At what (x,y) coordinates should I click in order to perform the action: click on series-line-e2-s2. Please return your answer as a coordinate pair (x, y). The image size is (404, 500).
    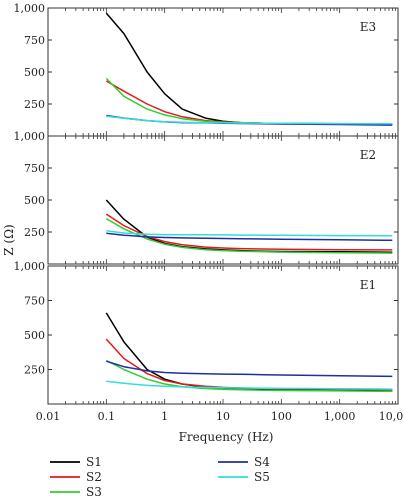
    Looking at the image, I should click on (249, 232).